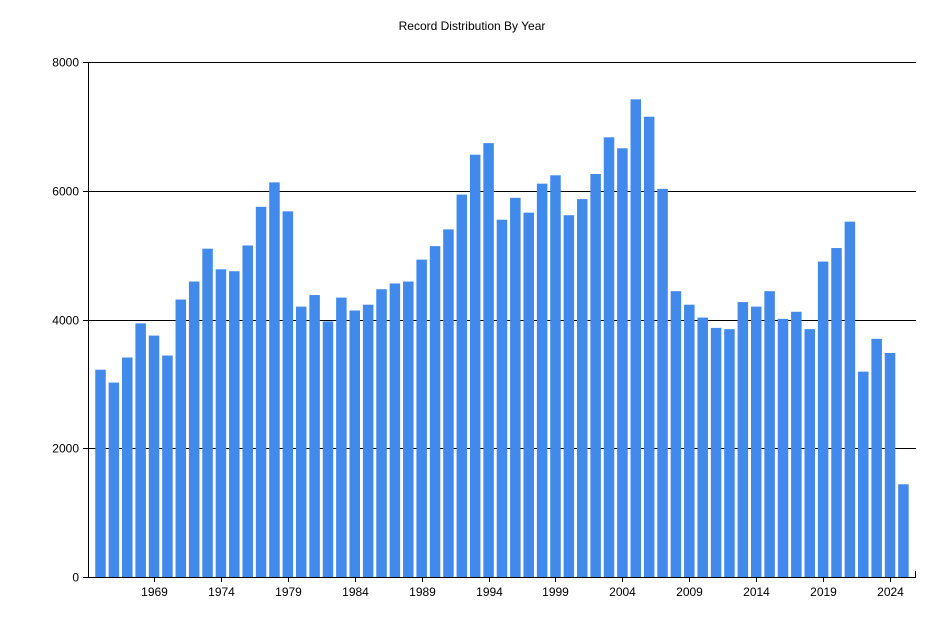 The height and width of the screenshot is (630, 945). Describe the element at coordinates (528, 394) in the screenshot. I see `bar-1997` at that location.